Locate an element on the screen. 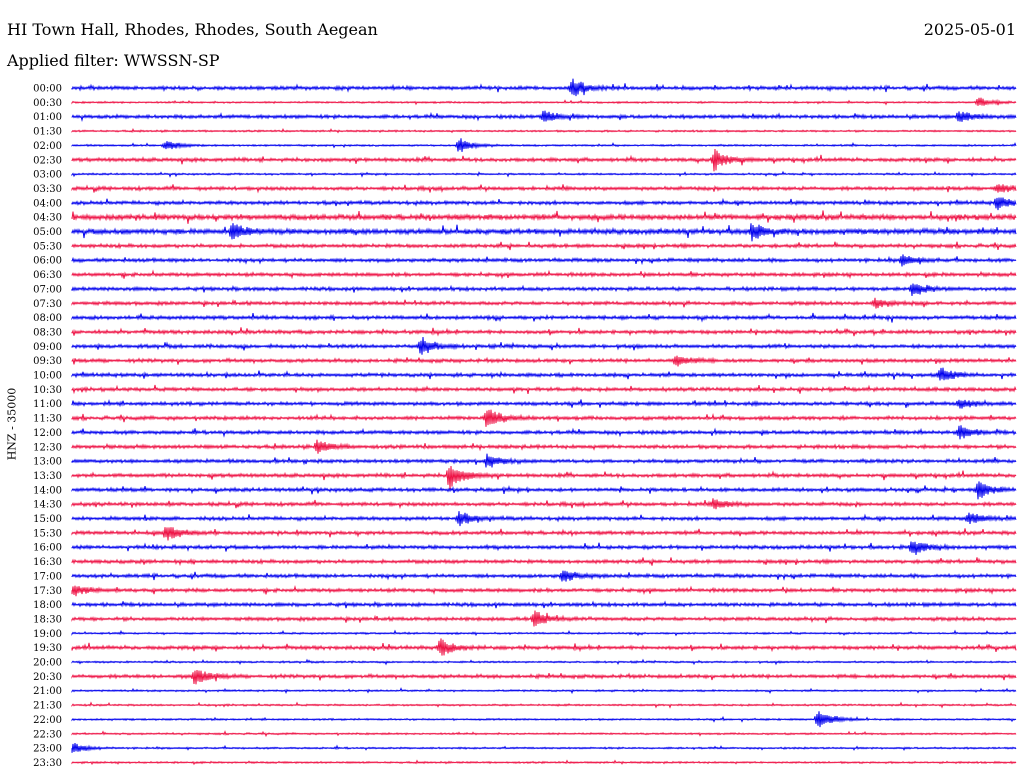  filter-label: Applied filter: WWSSN-SP is located at coordinates (113, 60).